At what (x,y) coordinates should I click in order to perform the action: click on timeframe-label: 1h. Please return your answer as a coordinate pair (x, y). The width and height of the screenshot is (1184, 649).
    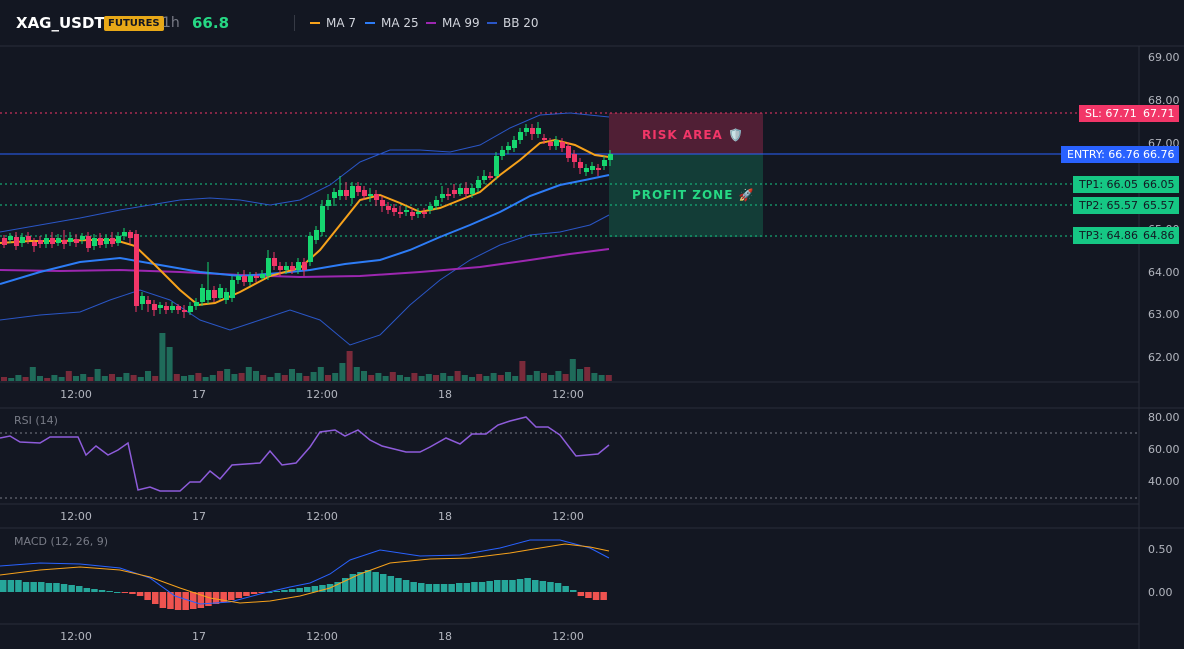
    Looking at the image, I should click on (171, 23).